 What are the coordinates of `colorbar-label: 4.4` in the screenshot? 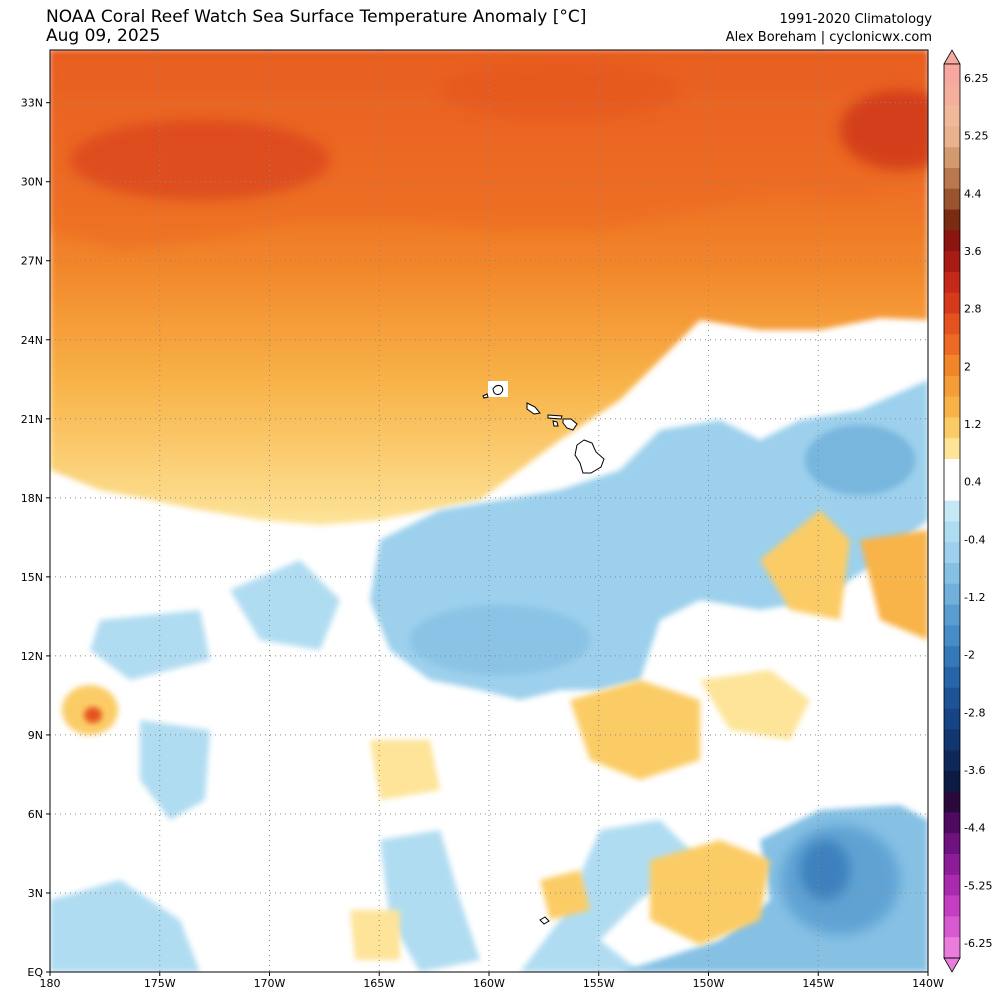 It's located at (973, 193).